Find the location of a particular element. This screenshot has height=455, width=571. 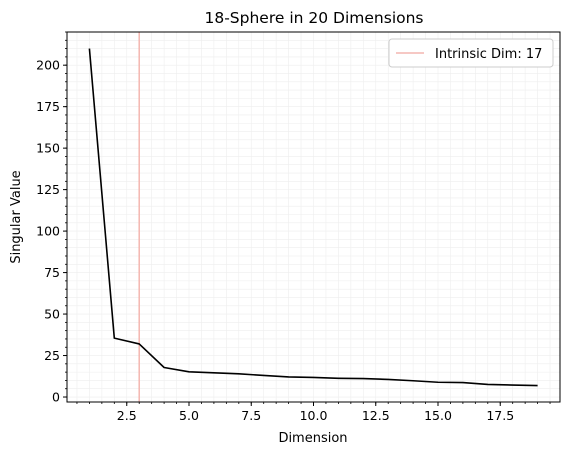

x-tick-label: 5.0 is located at coordinates (189, 415).